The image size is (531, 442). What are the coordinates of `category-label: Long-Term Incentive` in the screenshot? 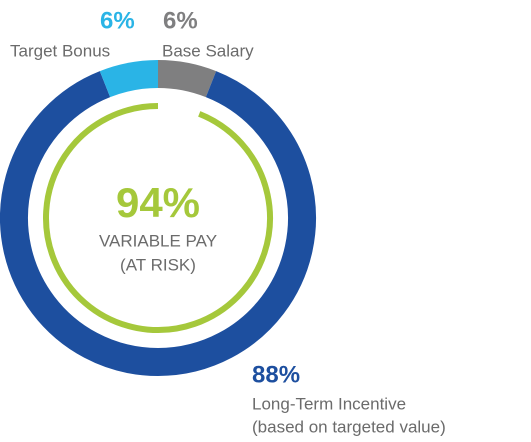 It's located at (329, 403).